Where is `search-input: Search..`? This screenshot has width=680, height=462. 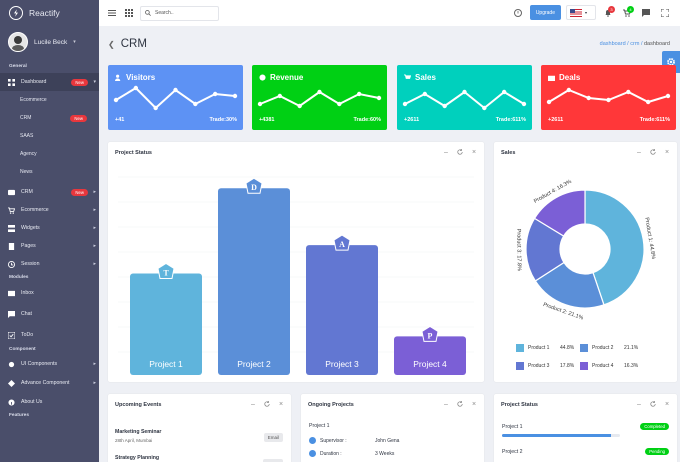 search-input: Search.. is located at coordinates (179, 13).